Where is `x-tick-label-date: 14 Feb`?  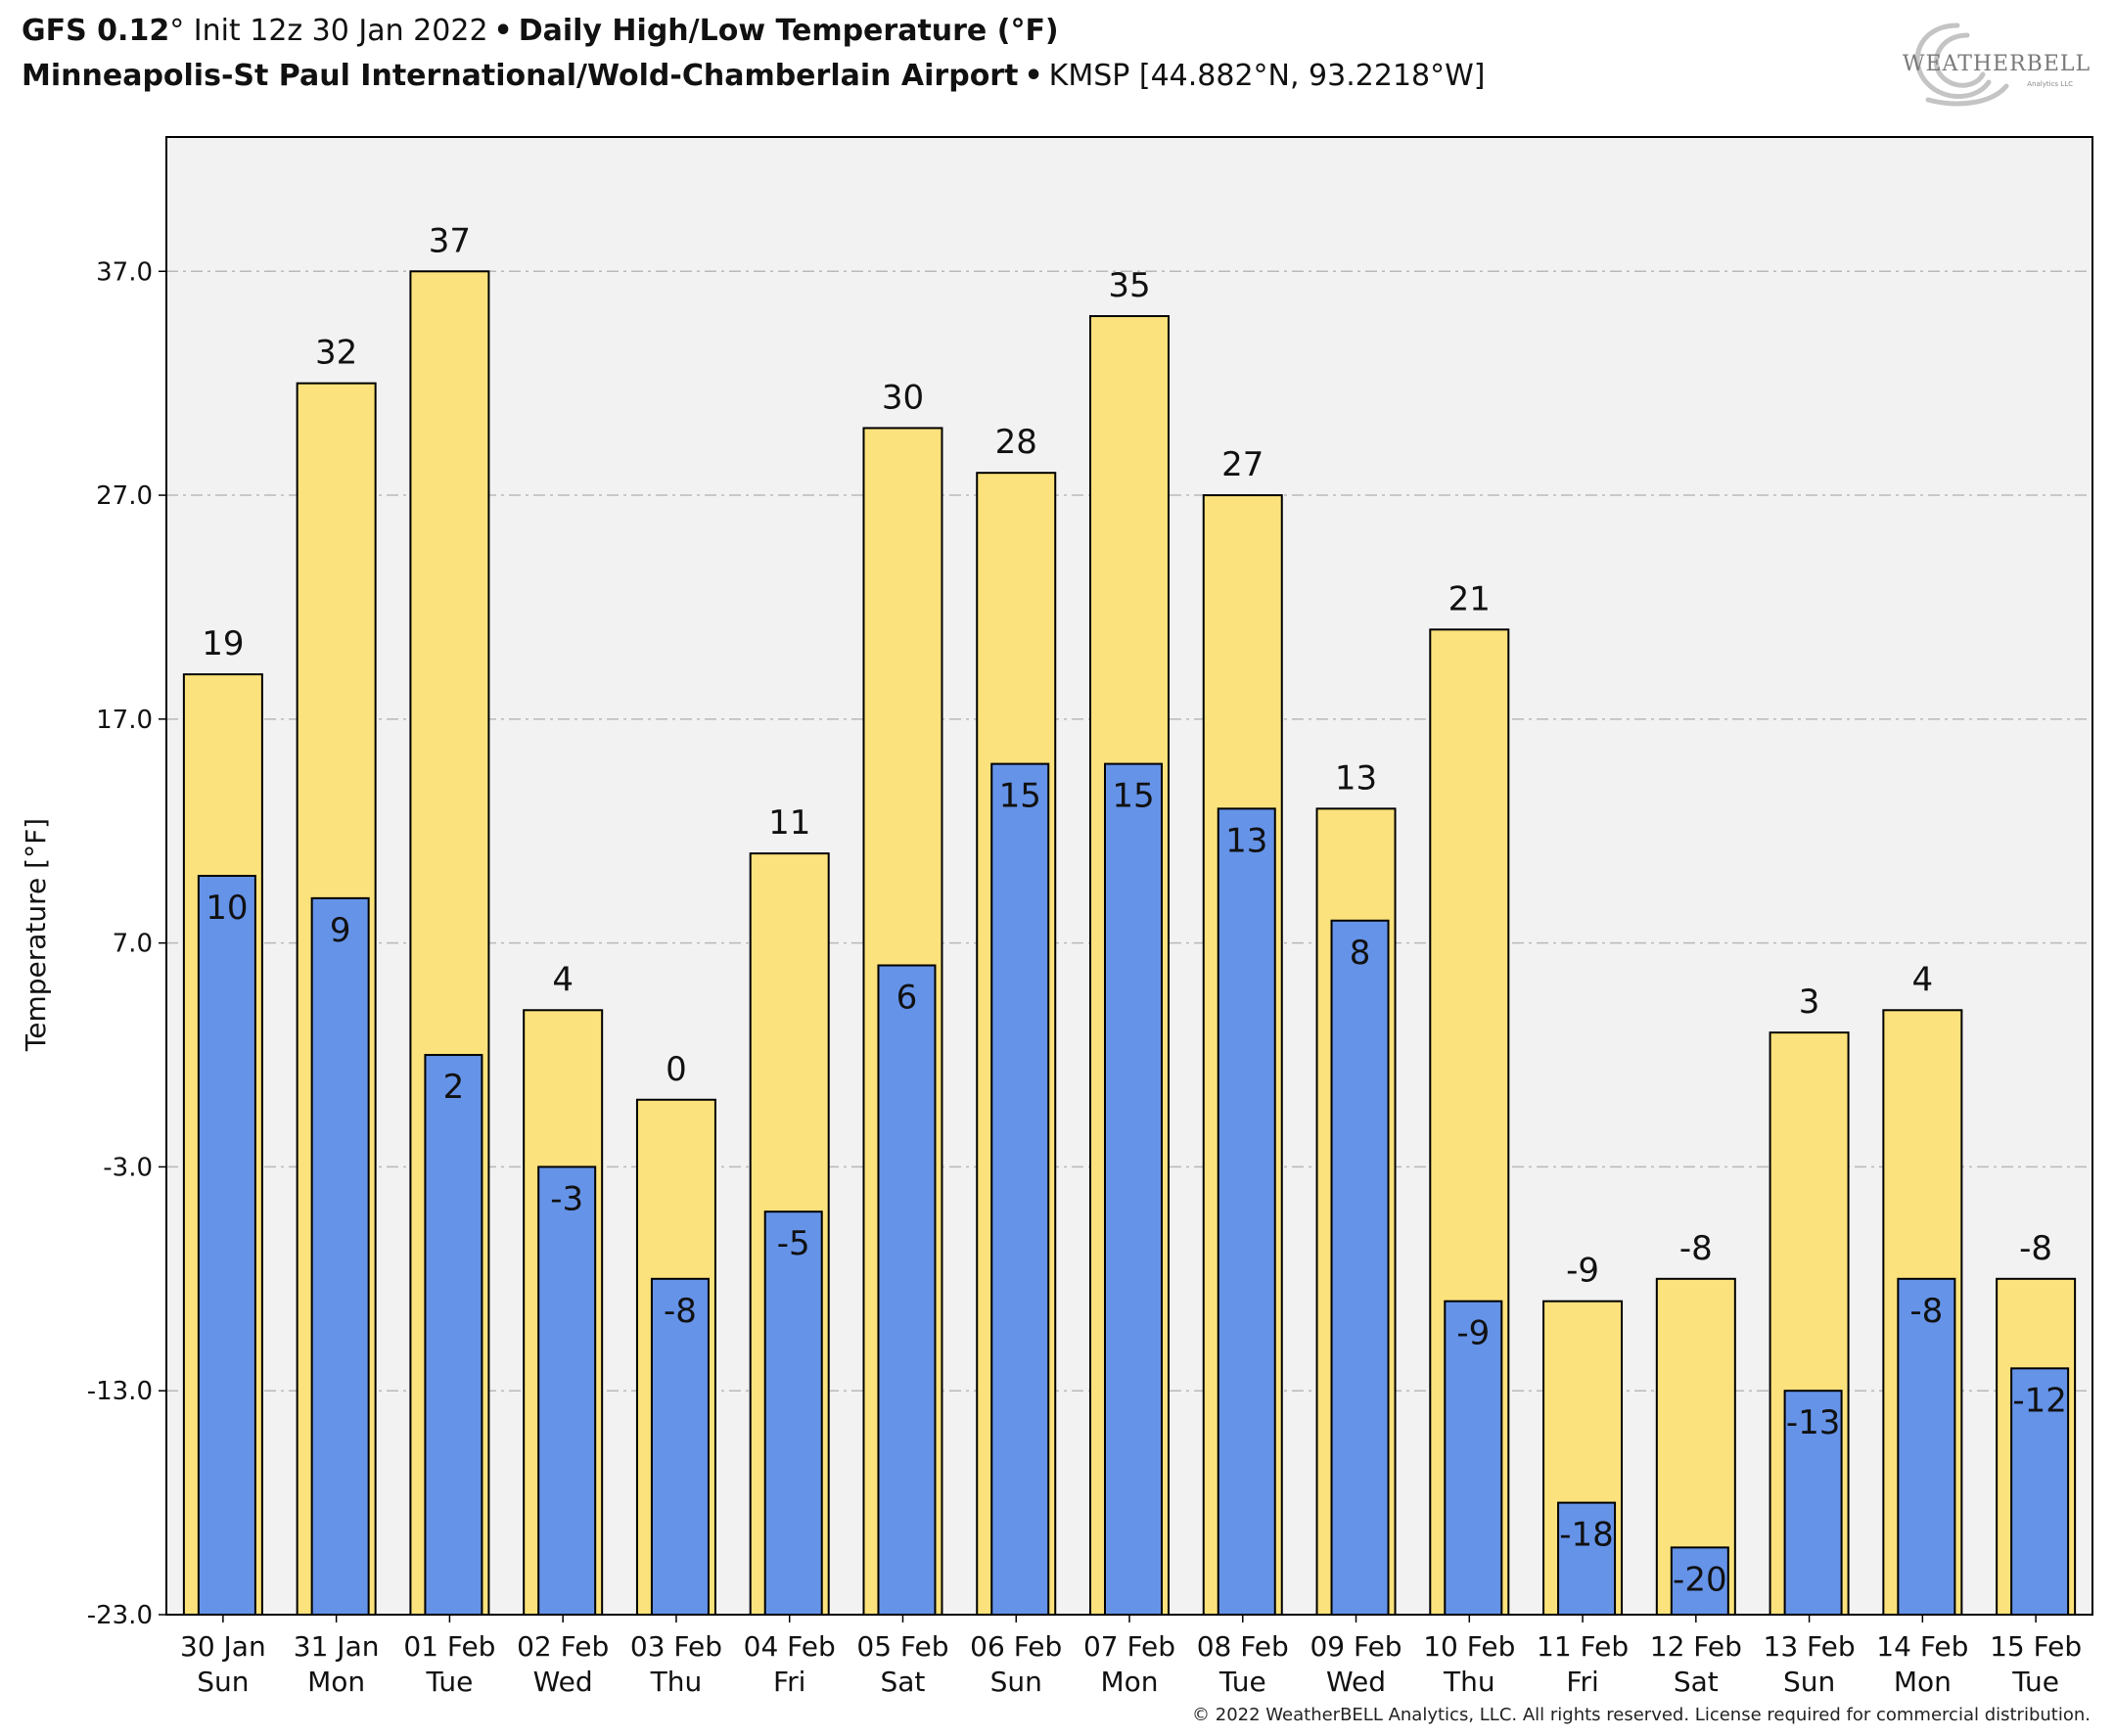 x-tick-label-date: 14 Feb is located at coordinates (1922, 1646).